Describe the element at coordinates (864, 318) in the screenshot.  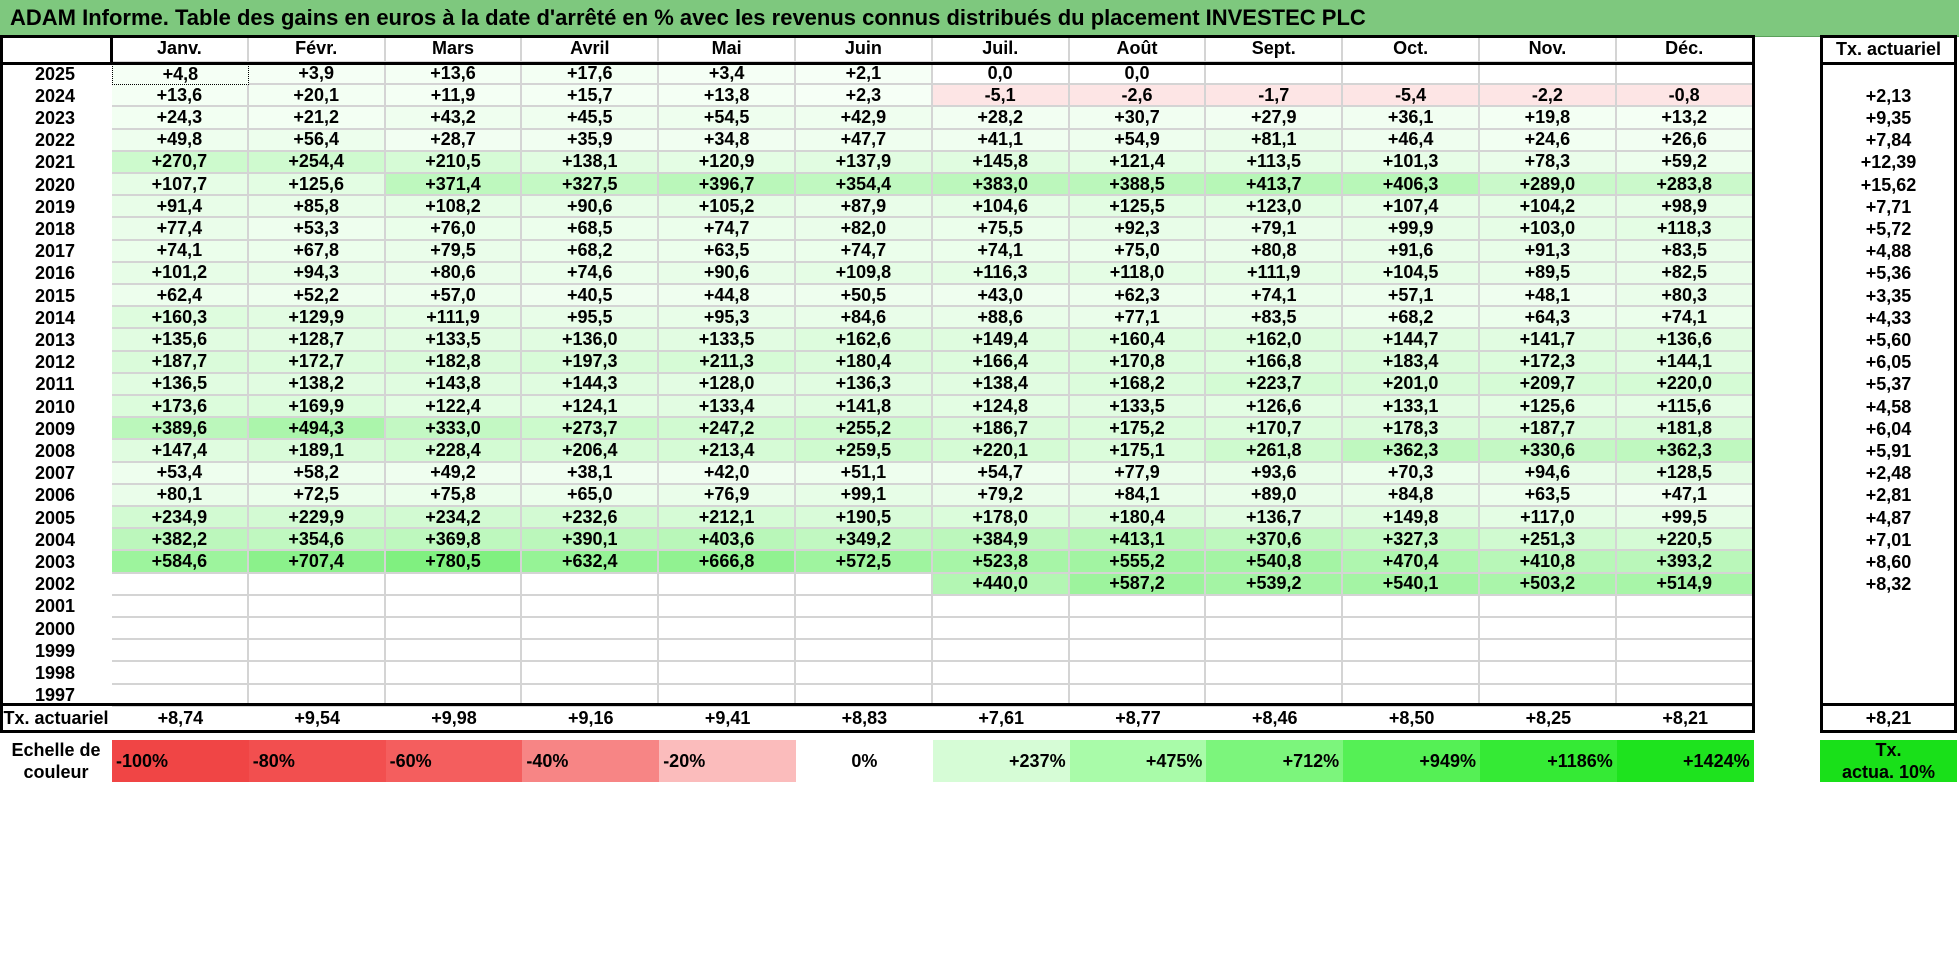
I see `table-cell: +84,6` at that location.